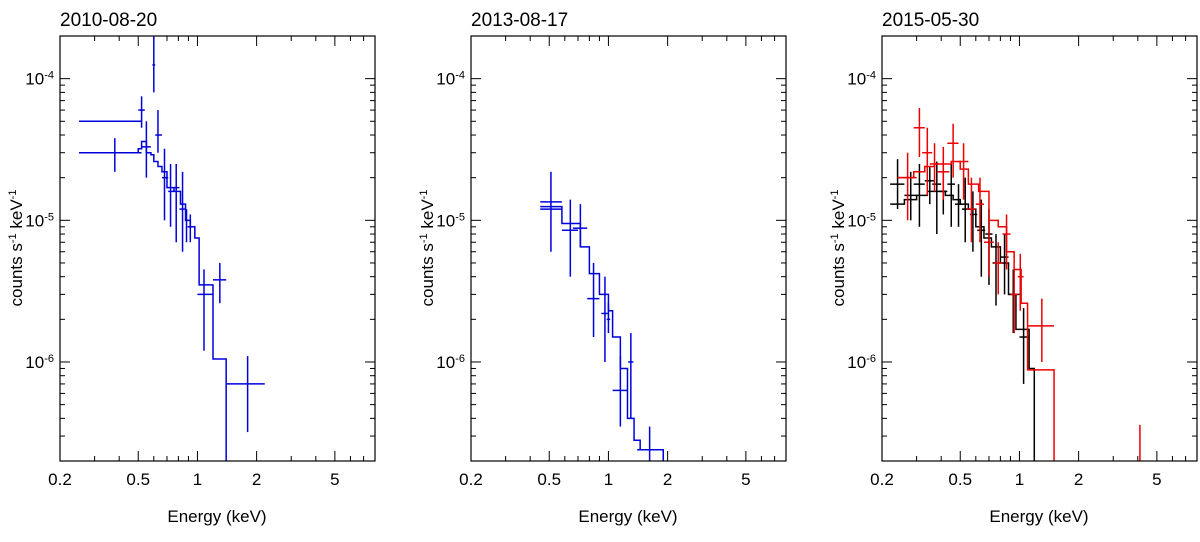 The image size is (1200, 542). I want to click on panel-title: 2010-08-20, so click(108, 20).